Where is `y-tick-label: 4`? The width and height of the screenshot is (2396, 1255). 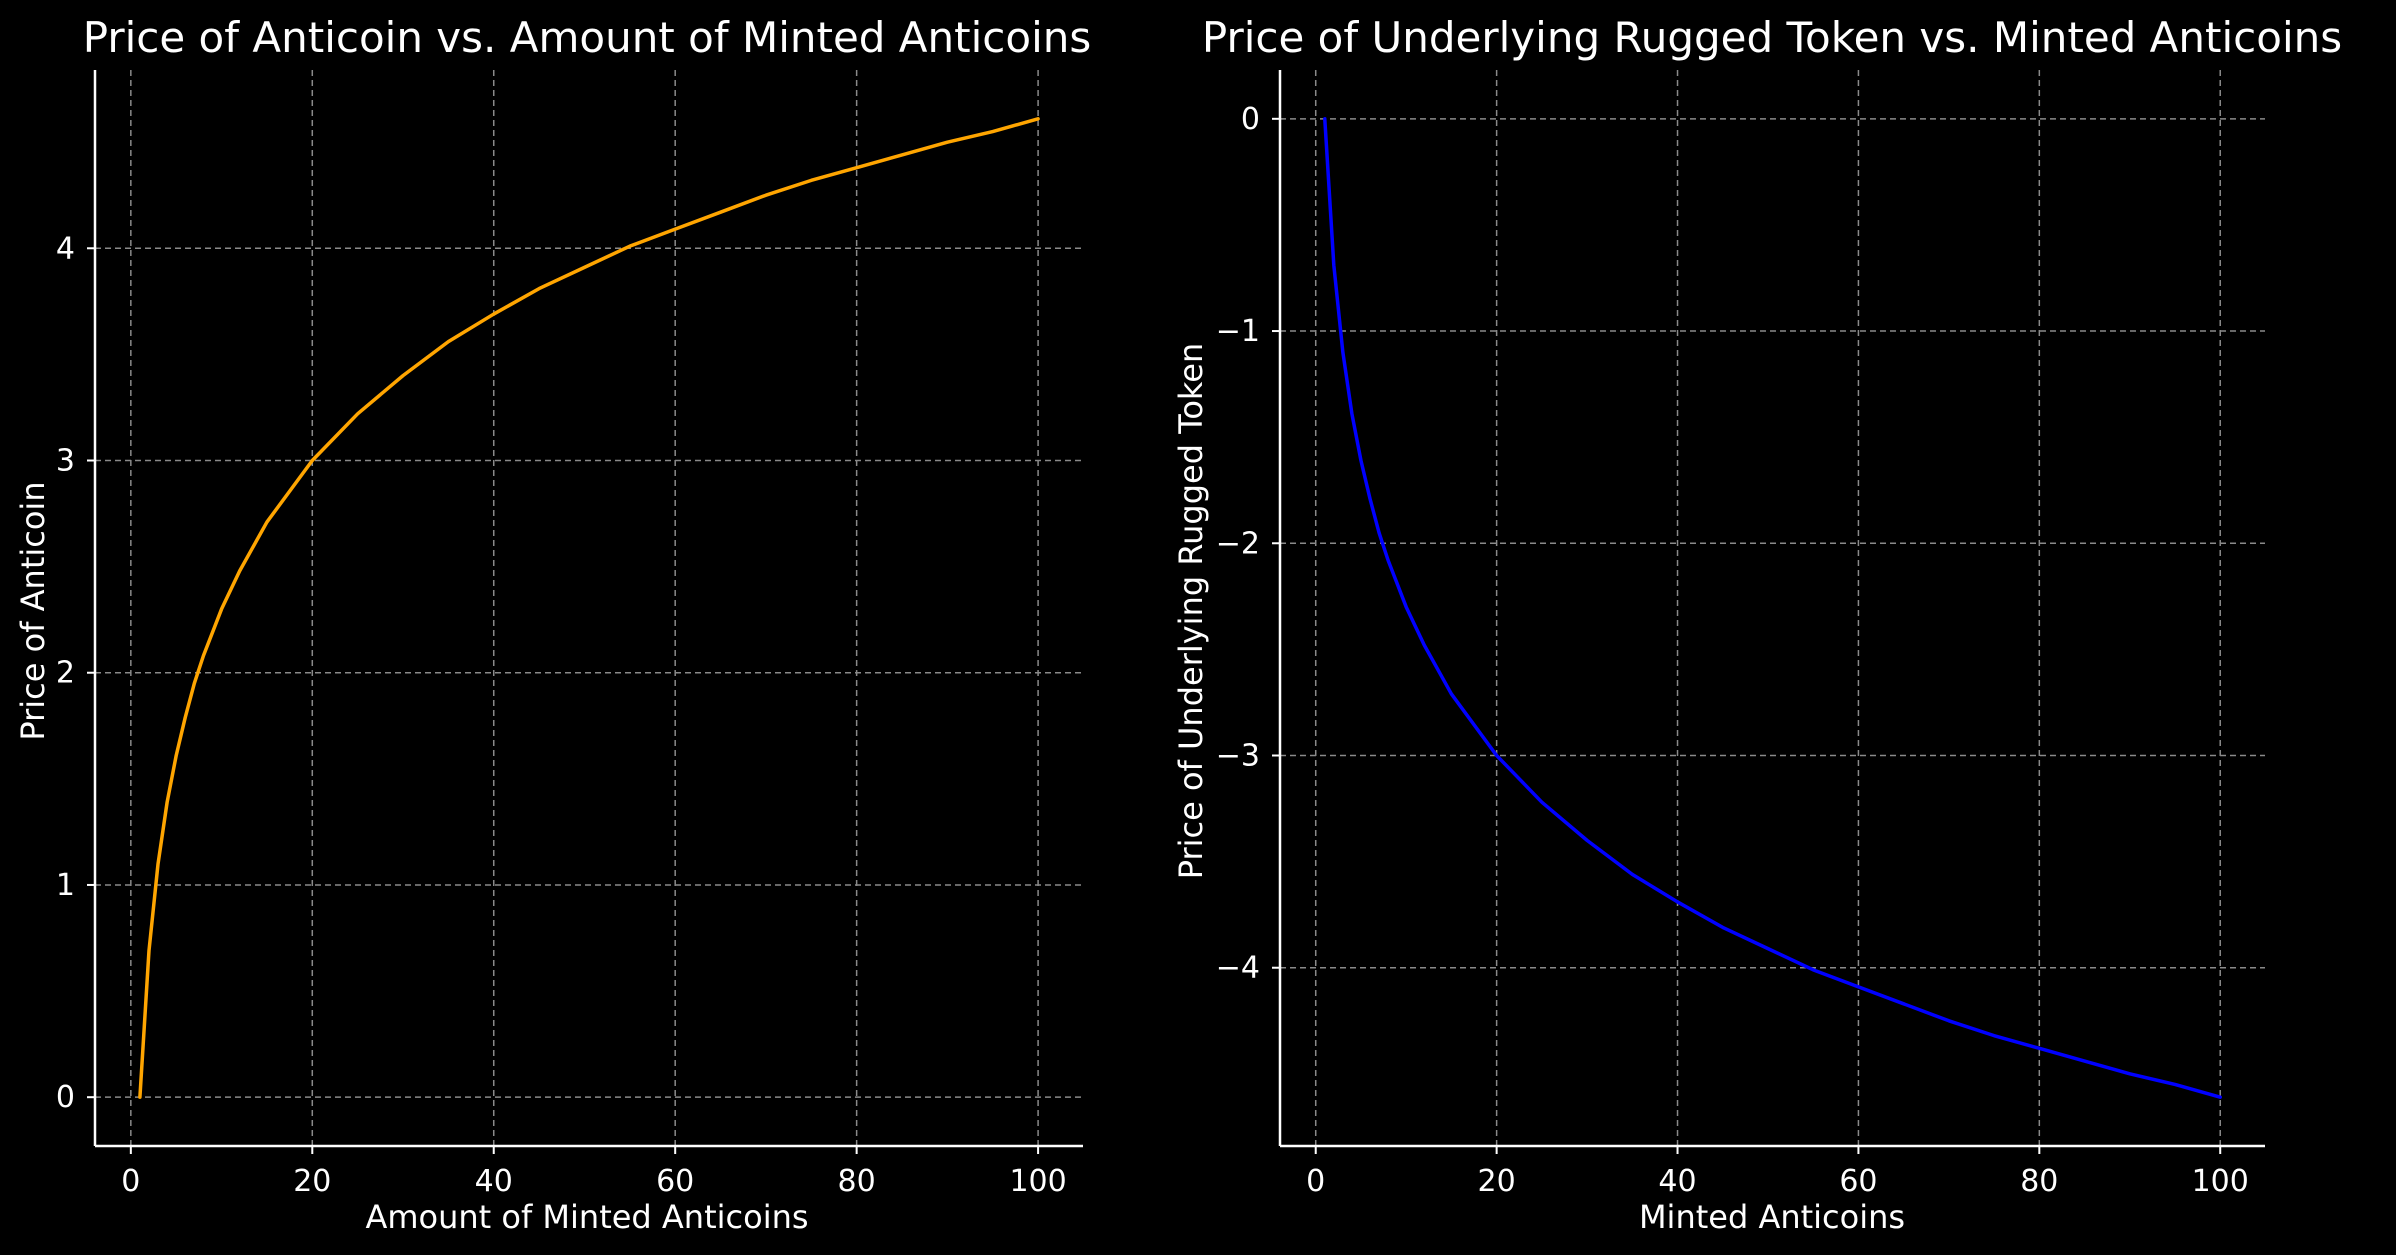
y-tick-label: 4 is located at coordinates (65, 248).